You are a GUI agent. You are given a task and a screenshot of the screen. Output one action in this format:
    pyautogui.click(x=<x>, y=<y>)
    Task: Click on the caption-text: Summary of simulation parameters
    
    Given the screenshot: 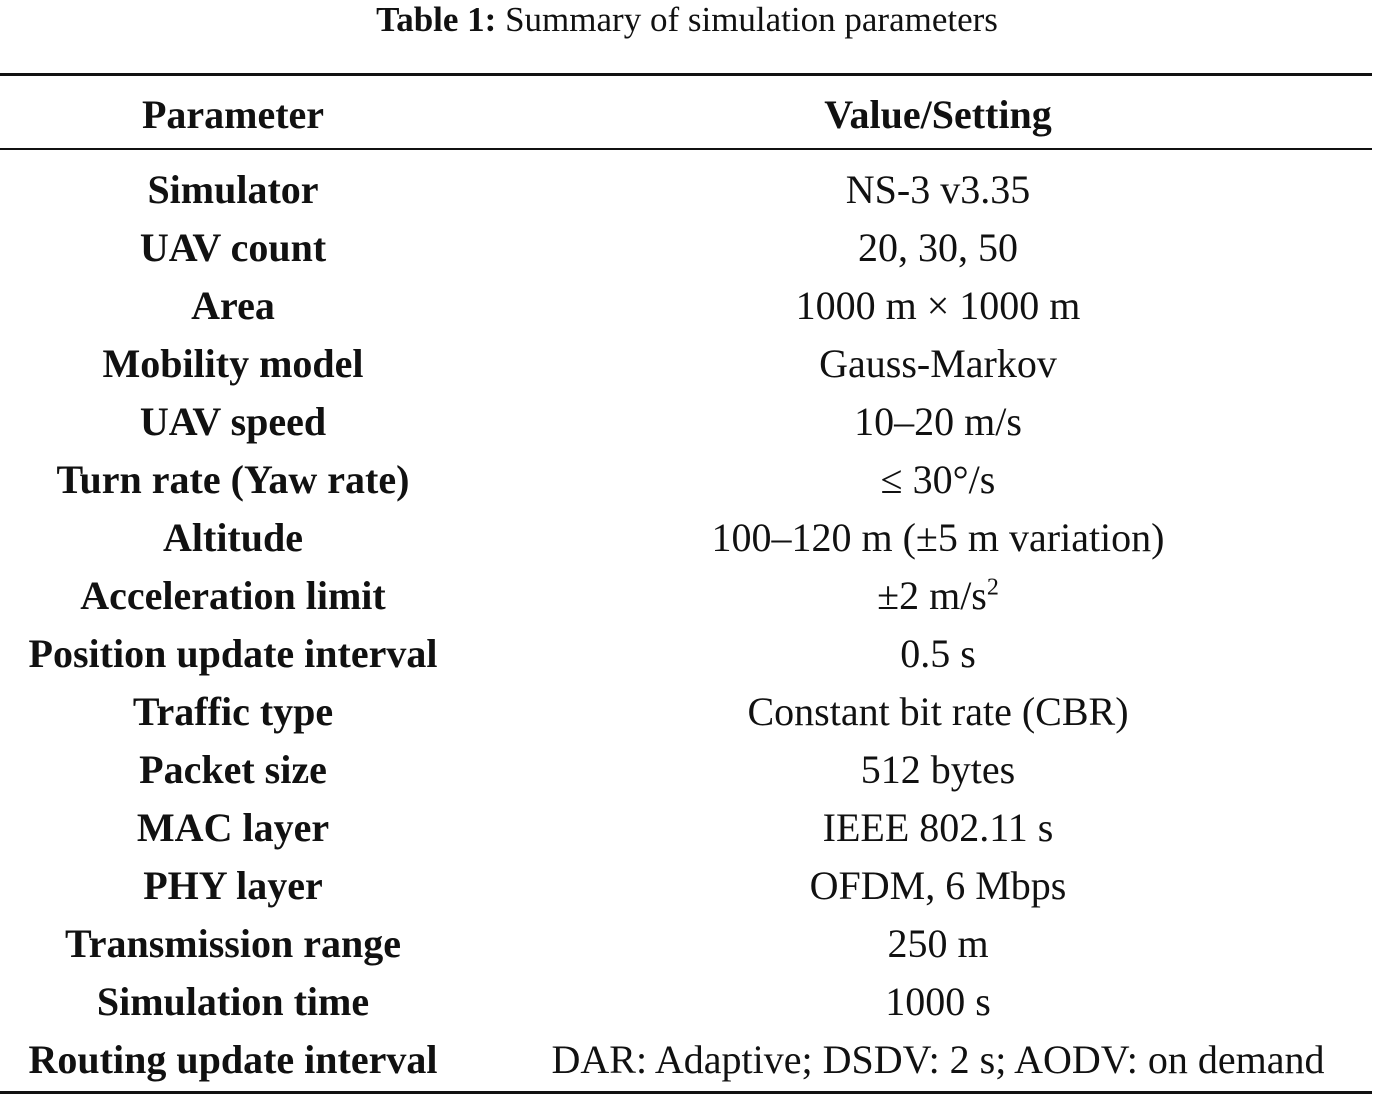 What is the action you would take?
    pyautogui.click(x=751, y=19)
    